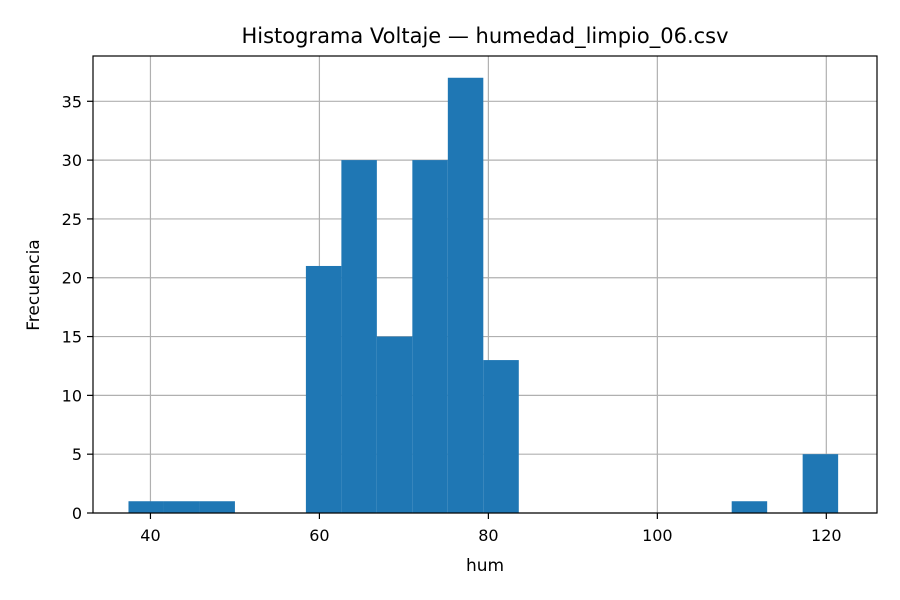  Describe the element at coordinates (488, 535) in the screenshot. I see `x-tick-label: 80` at that location.